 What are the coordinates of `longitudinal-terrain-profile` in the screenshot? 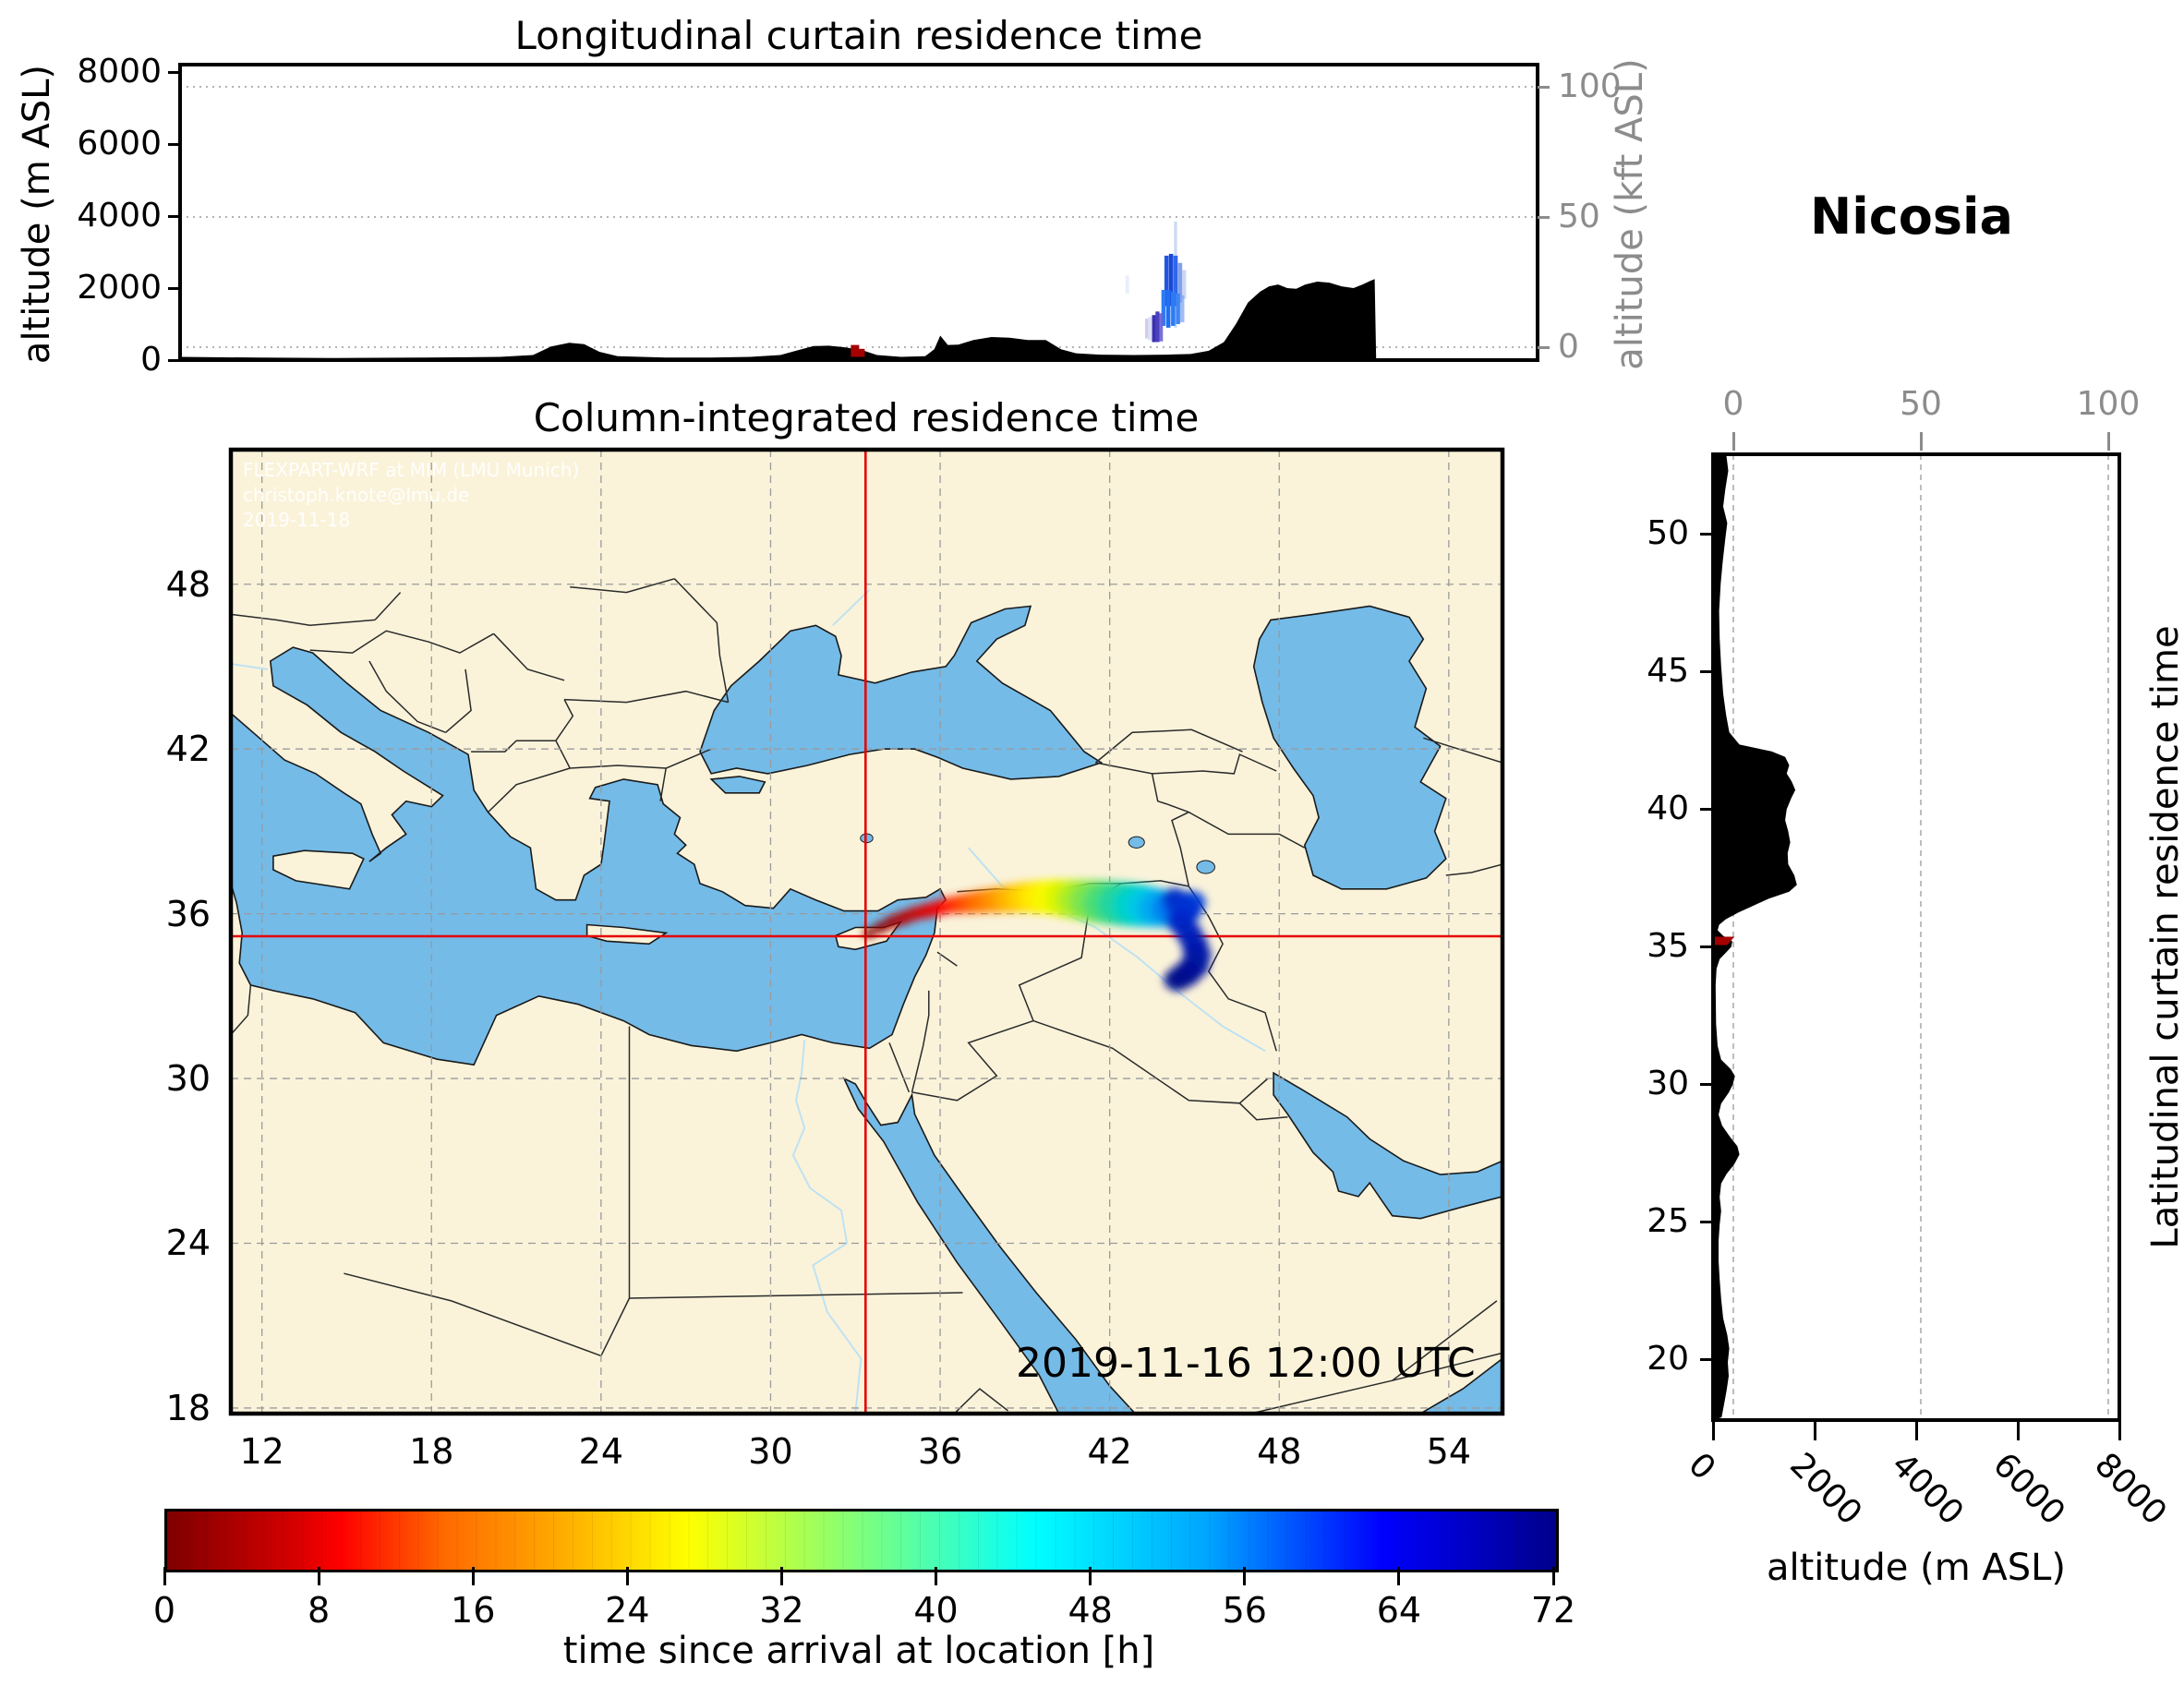 It's located at (859, 319).